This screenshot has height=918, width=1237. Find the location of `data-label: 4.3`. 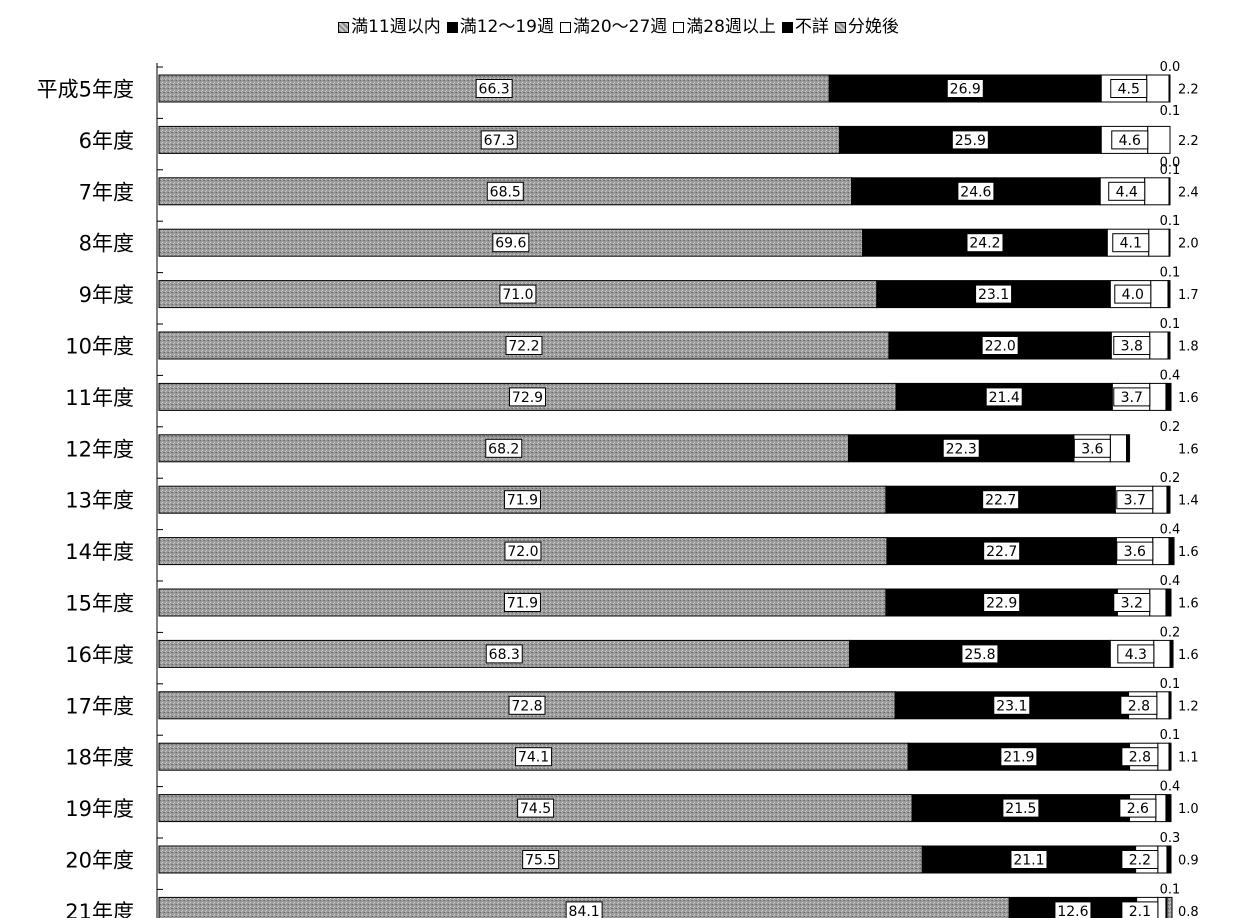

data-label: 4.3 is located at coordinates (1136, 655).